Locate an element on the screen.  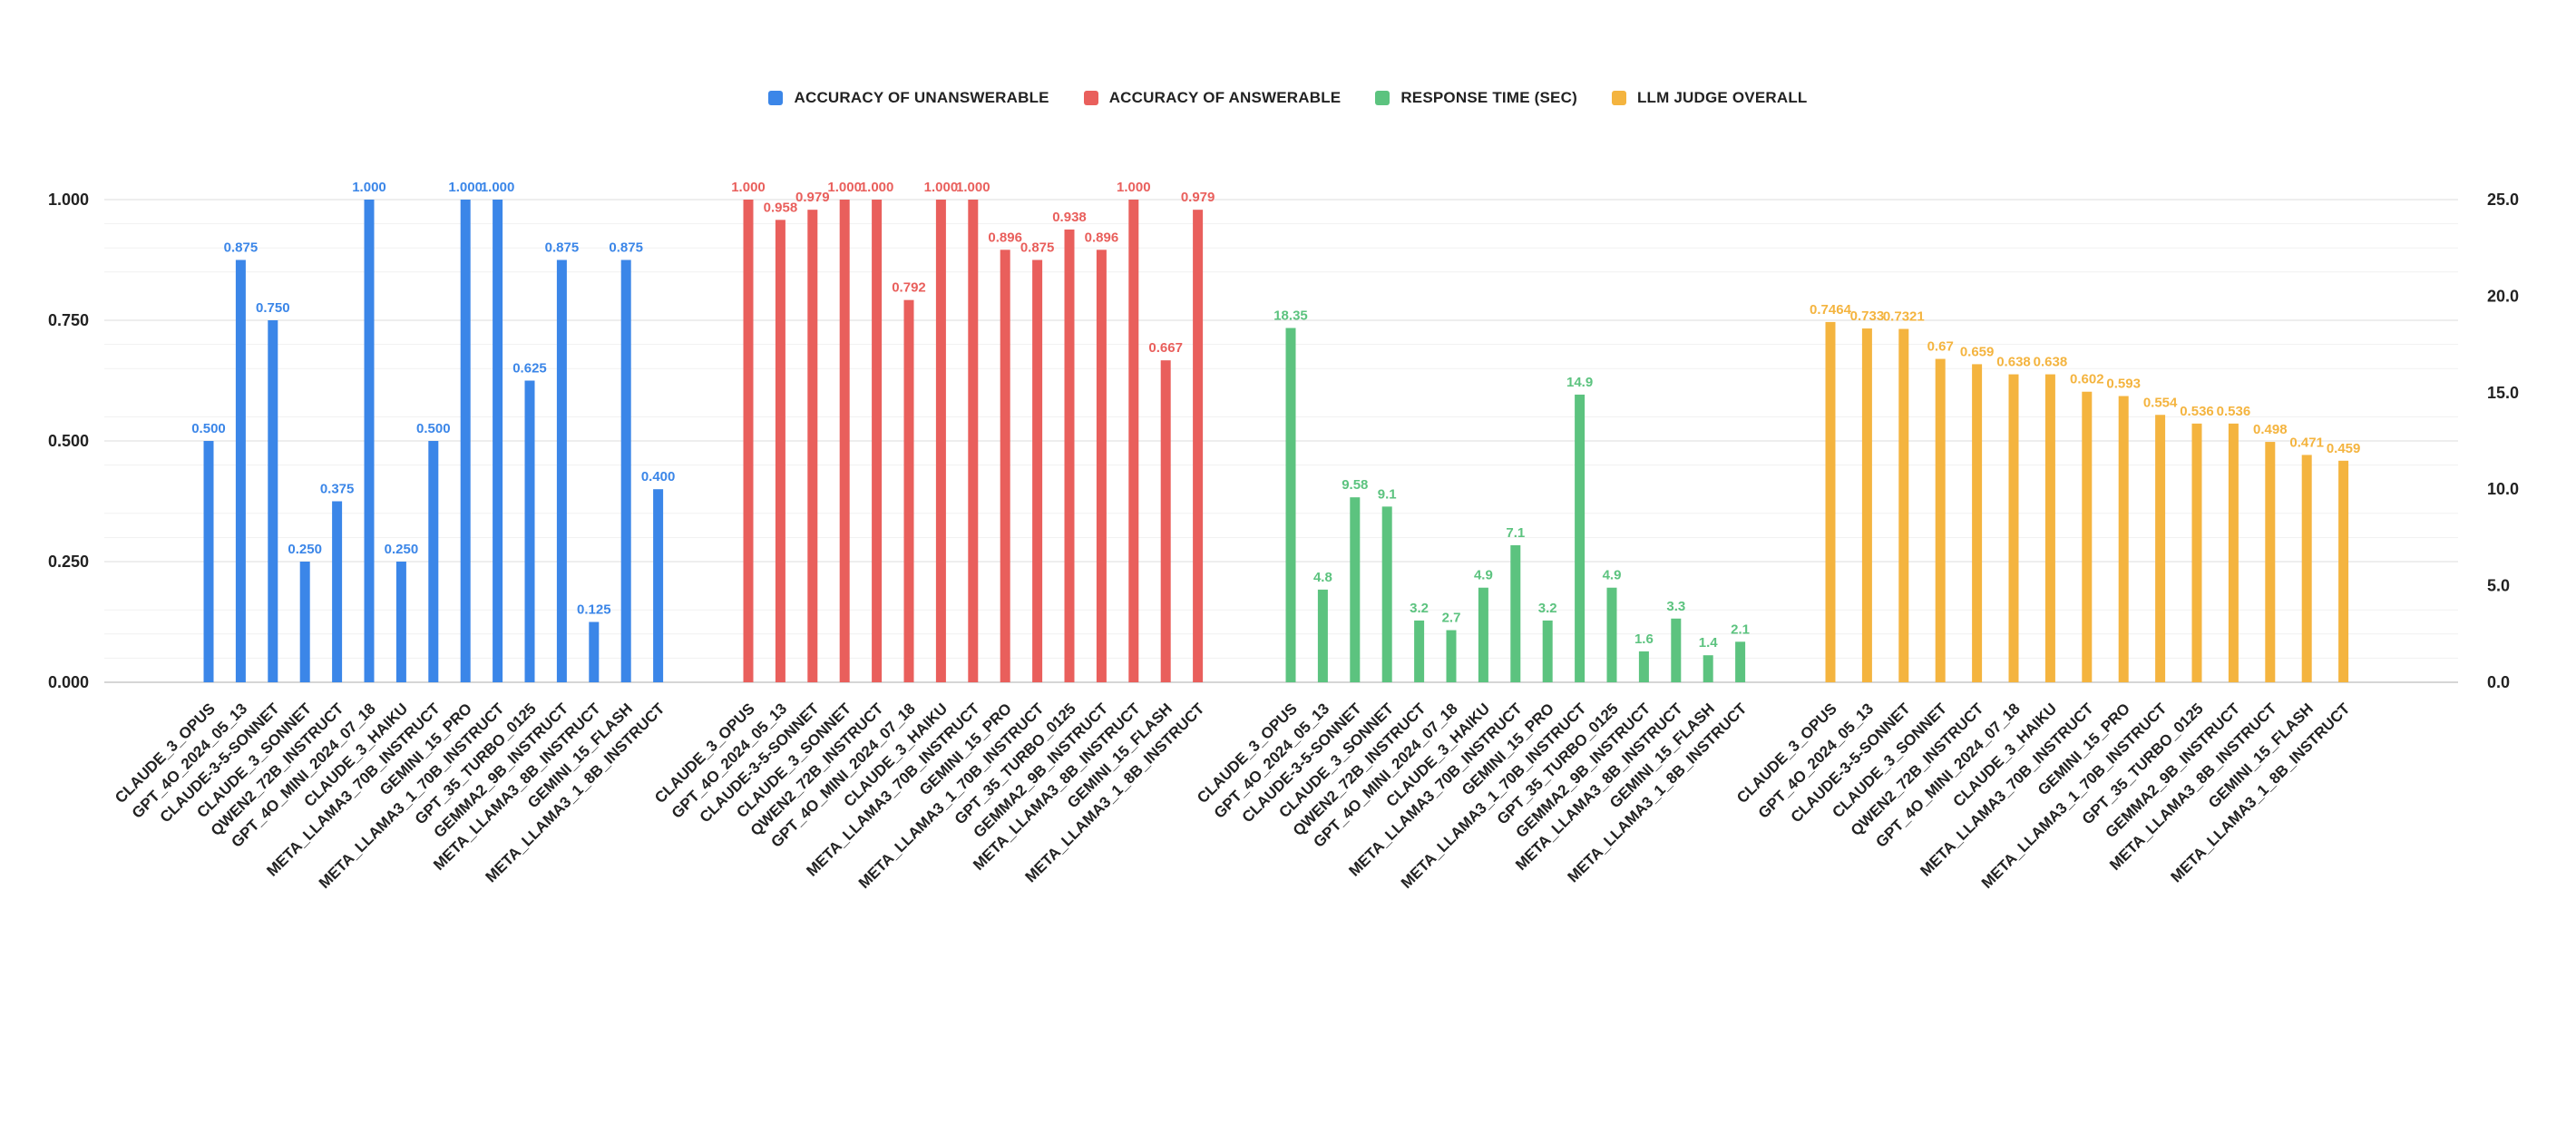
bar-value-label: 9.1 is located at coordinates (1387, 494).